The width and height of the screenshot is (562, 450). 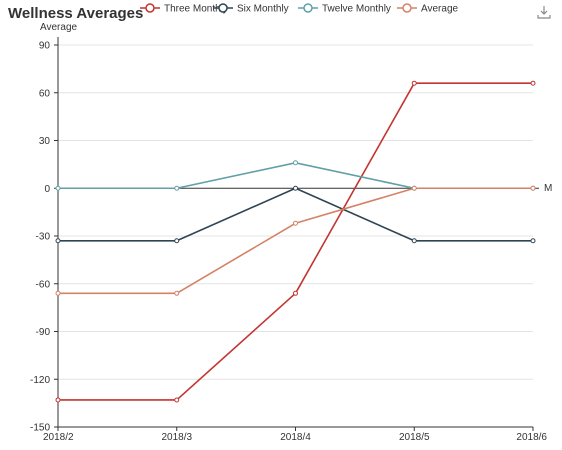 What do you see at coordinates (58, 437) in the screenshot?
I see `x-tick-label-0: 2018/2` at bounding box center [58, 437].